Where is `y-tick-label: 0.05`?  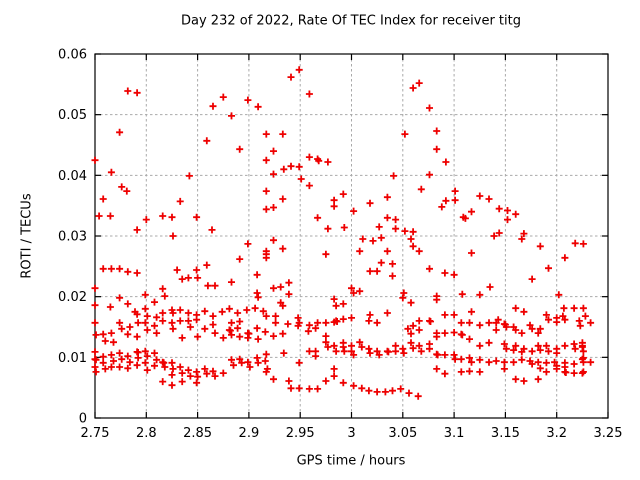
y-tick-label: 0.05 is located at coordinates (72, 115).